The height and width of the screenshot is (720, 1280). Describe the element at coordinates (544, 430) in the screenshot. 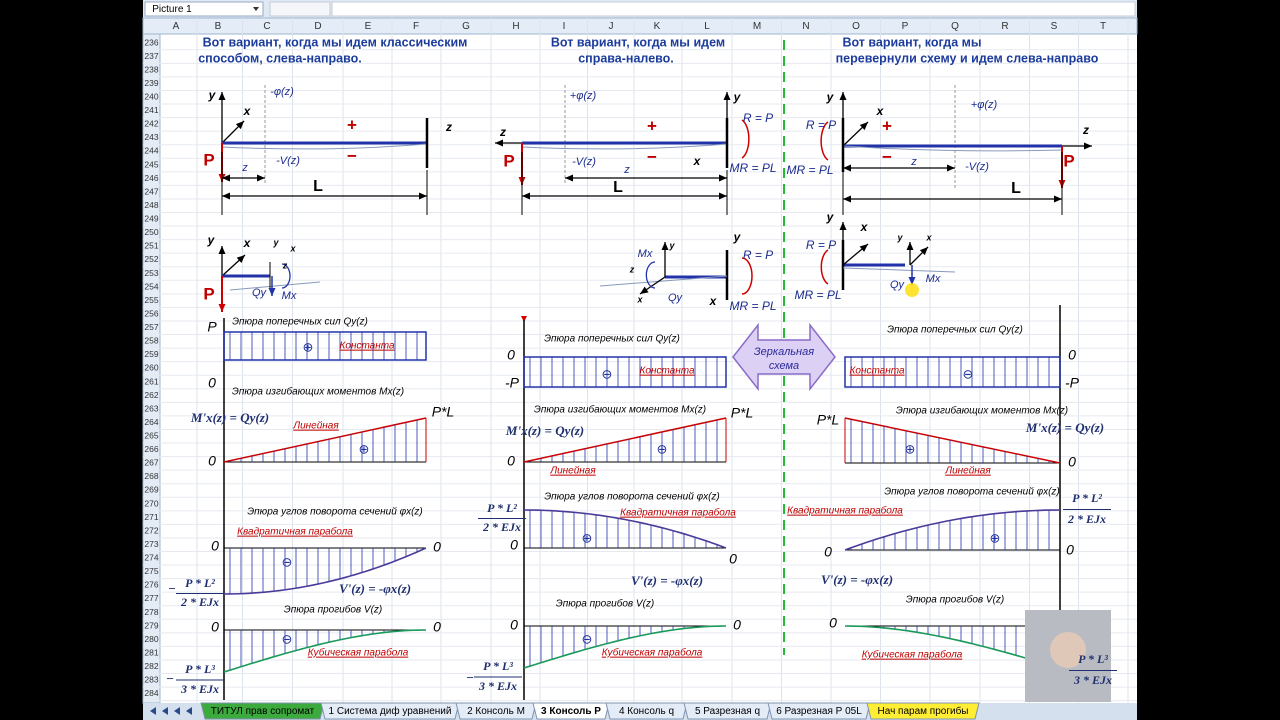

I see `diagram-label: M'x(z) = Qy(z)` at that location.